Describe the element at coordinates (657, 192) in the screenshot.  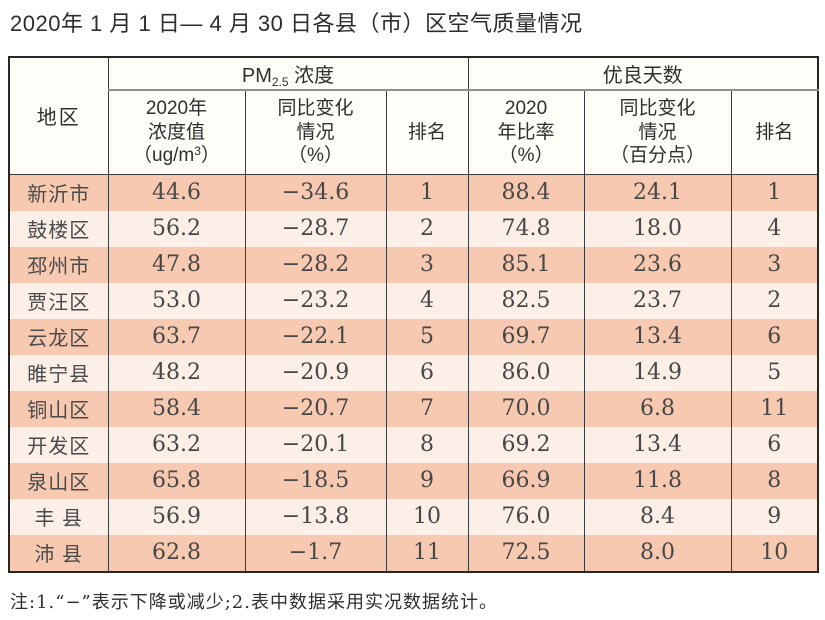
I see `good-change-cell: 24.1` at that location.